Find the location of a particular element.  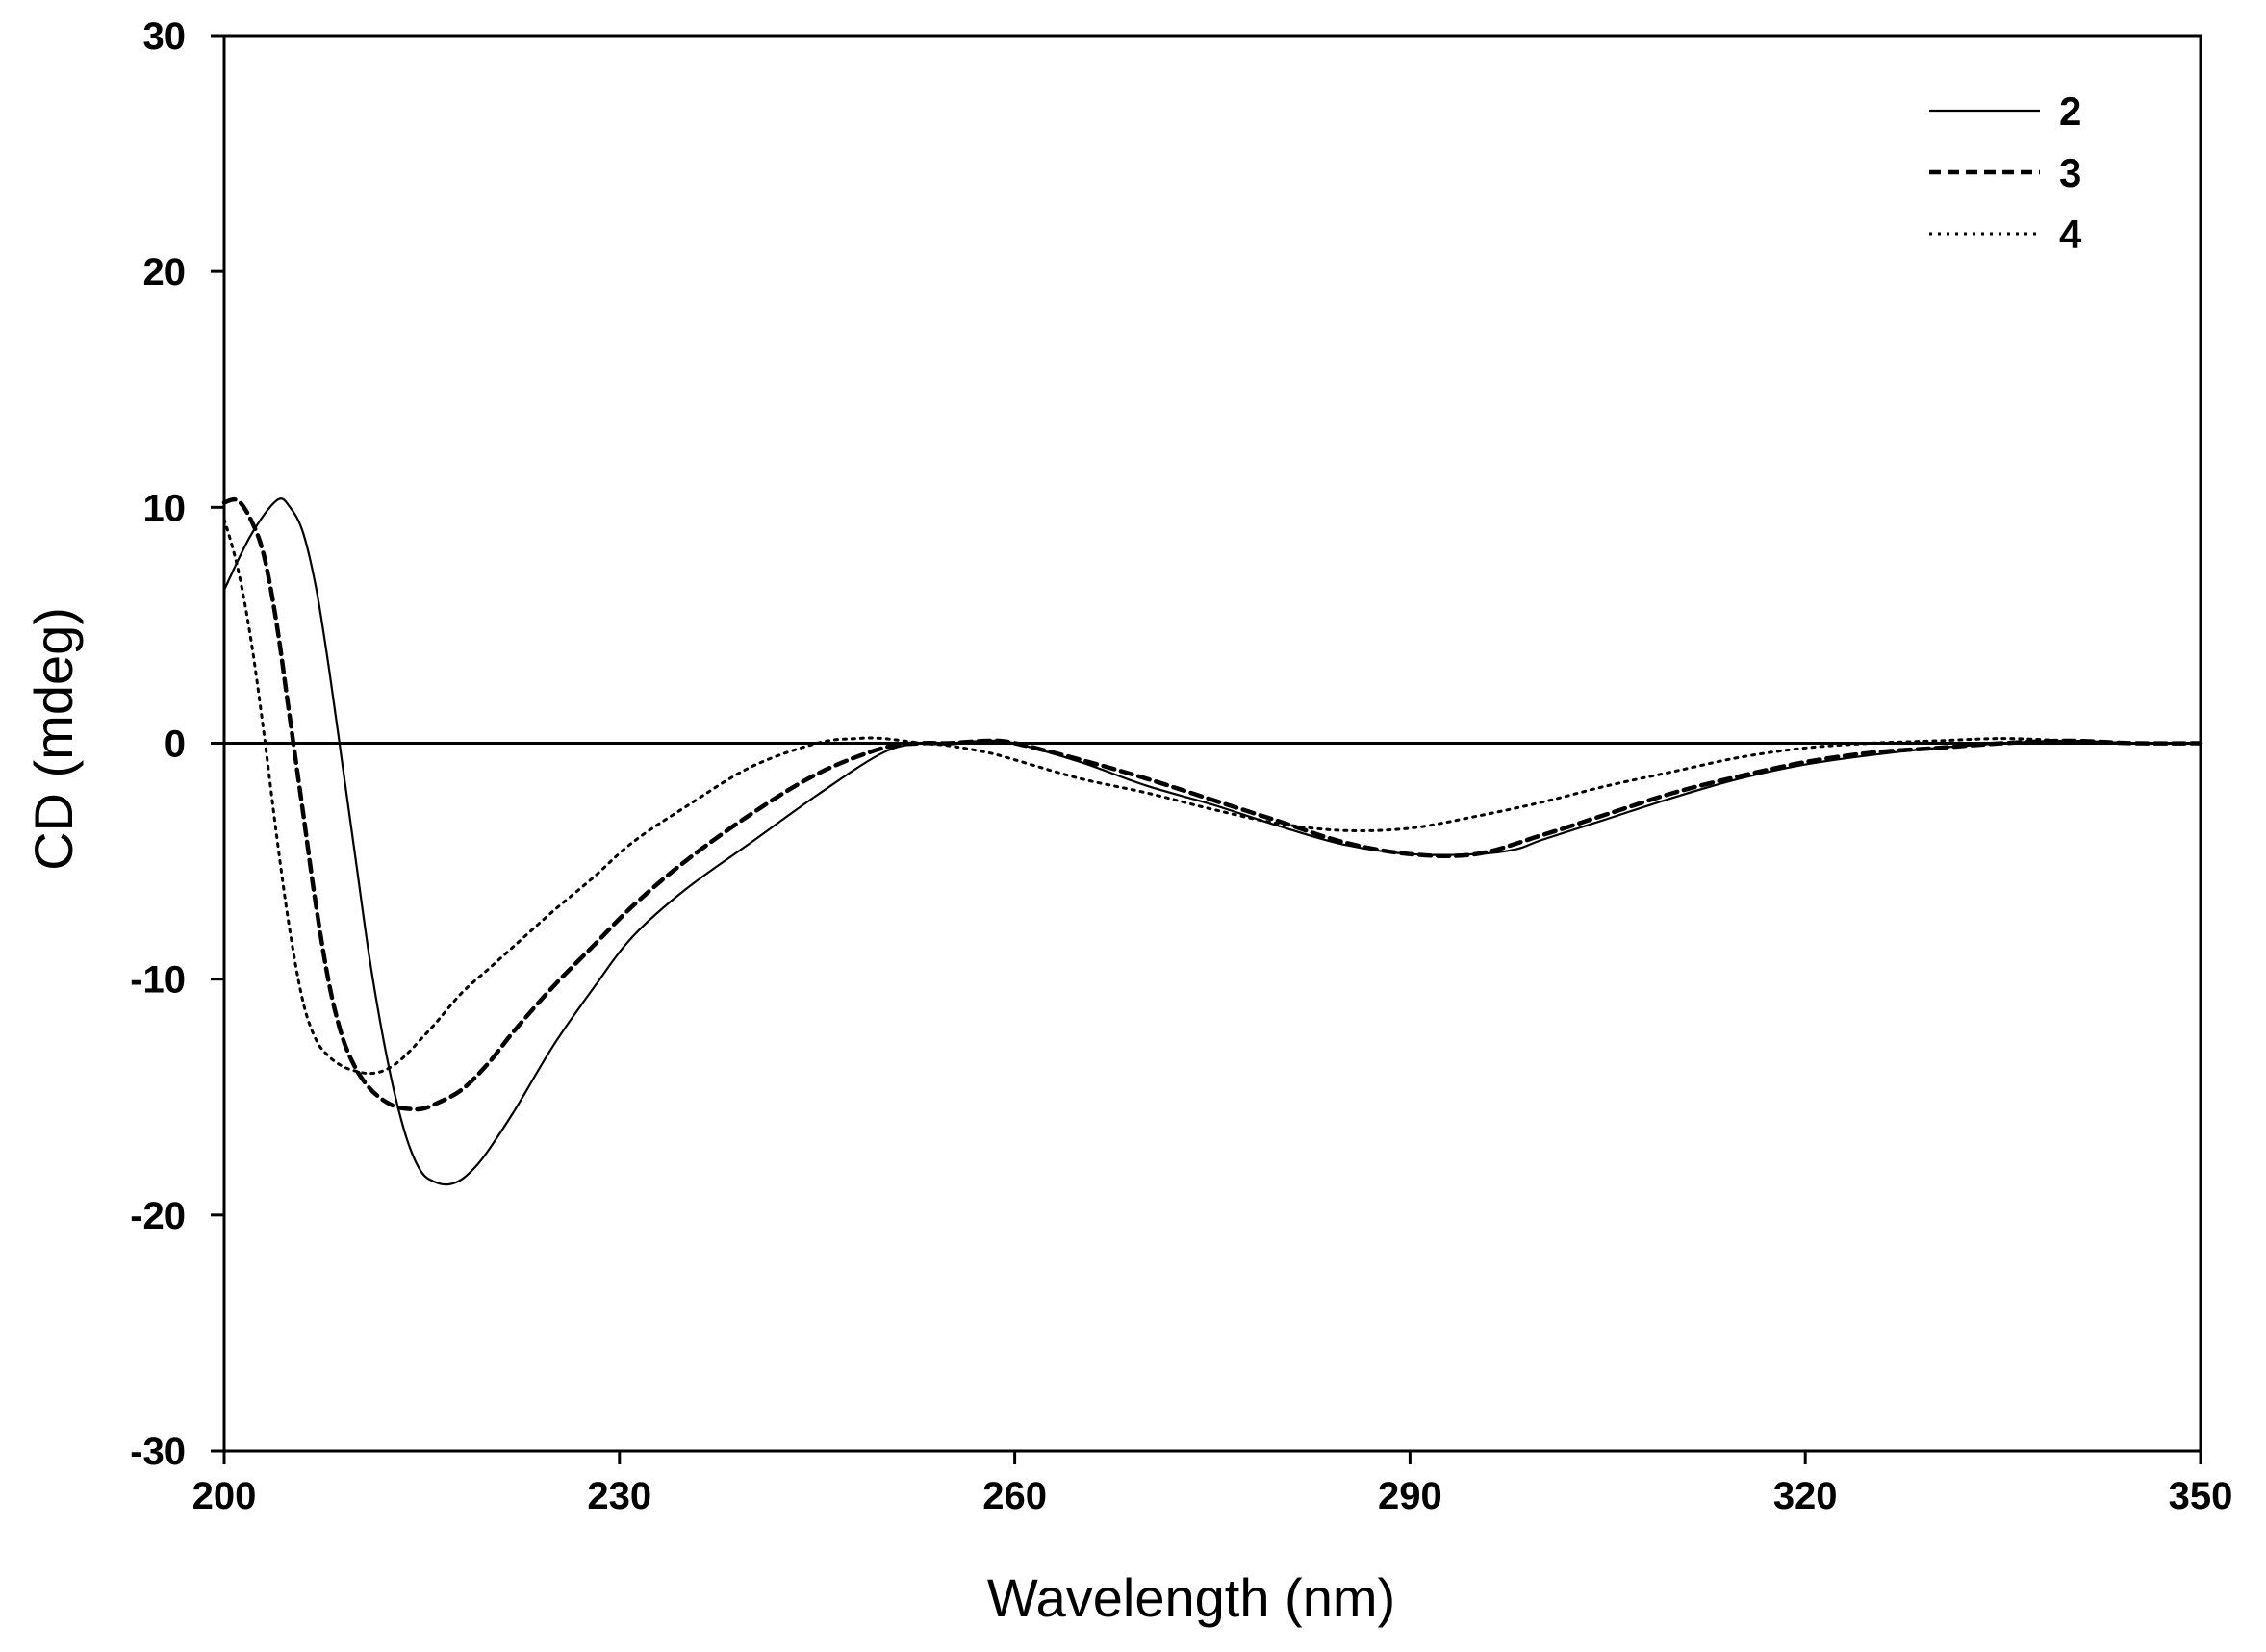

y-tick-label: 20 is located at coordinates (165, 272).